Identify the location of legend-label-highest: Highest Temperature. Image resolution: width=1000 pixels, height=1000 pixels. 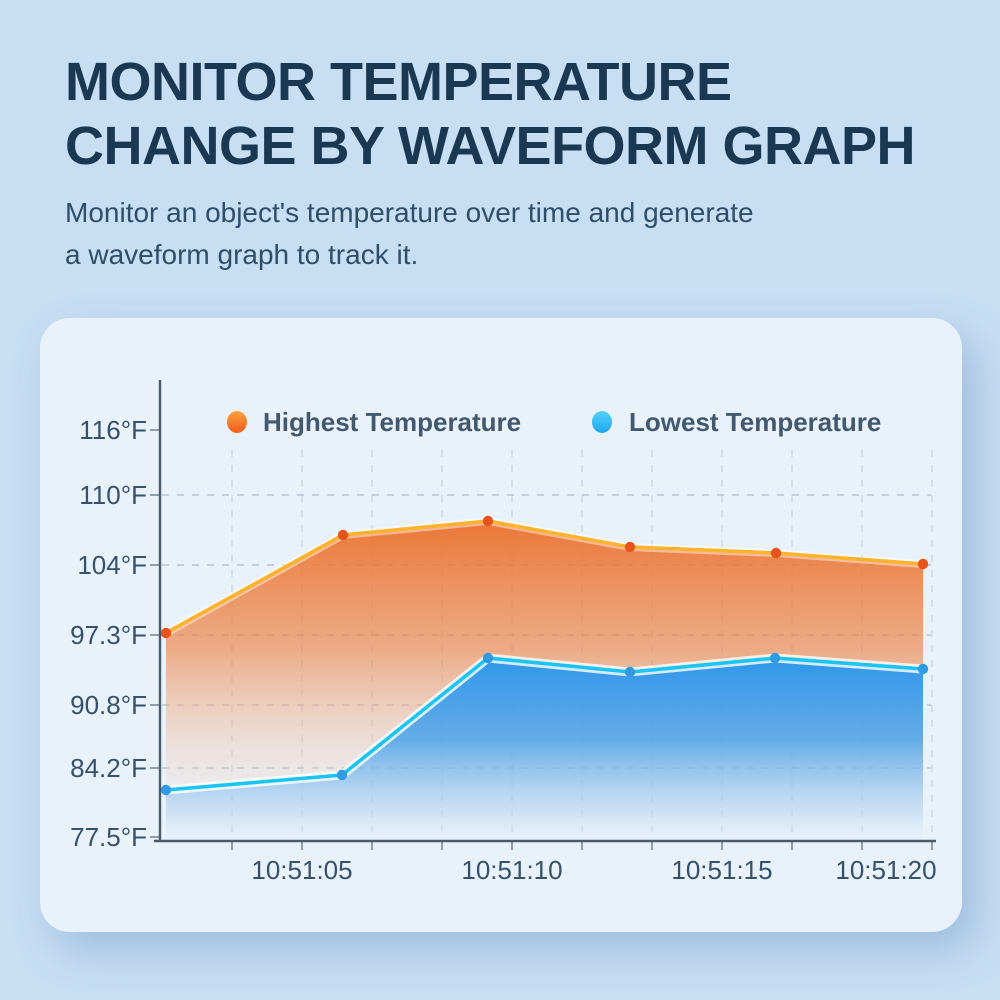
(392, 422).